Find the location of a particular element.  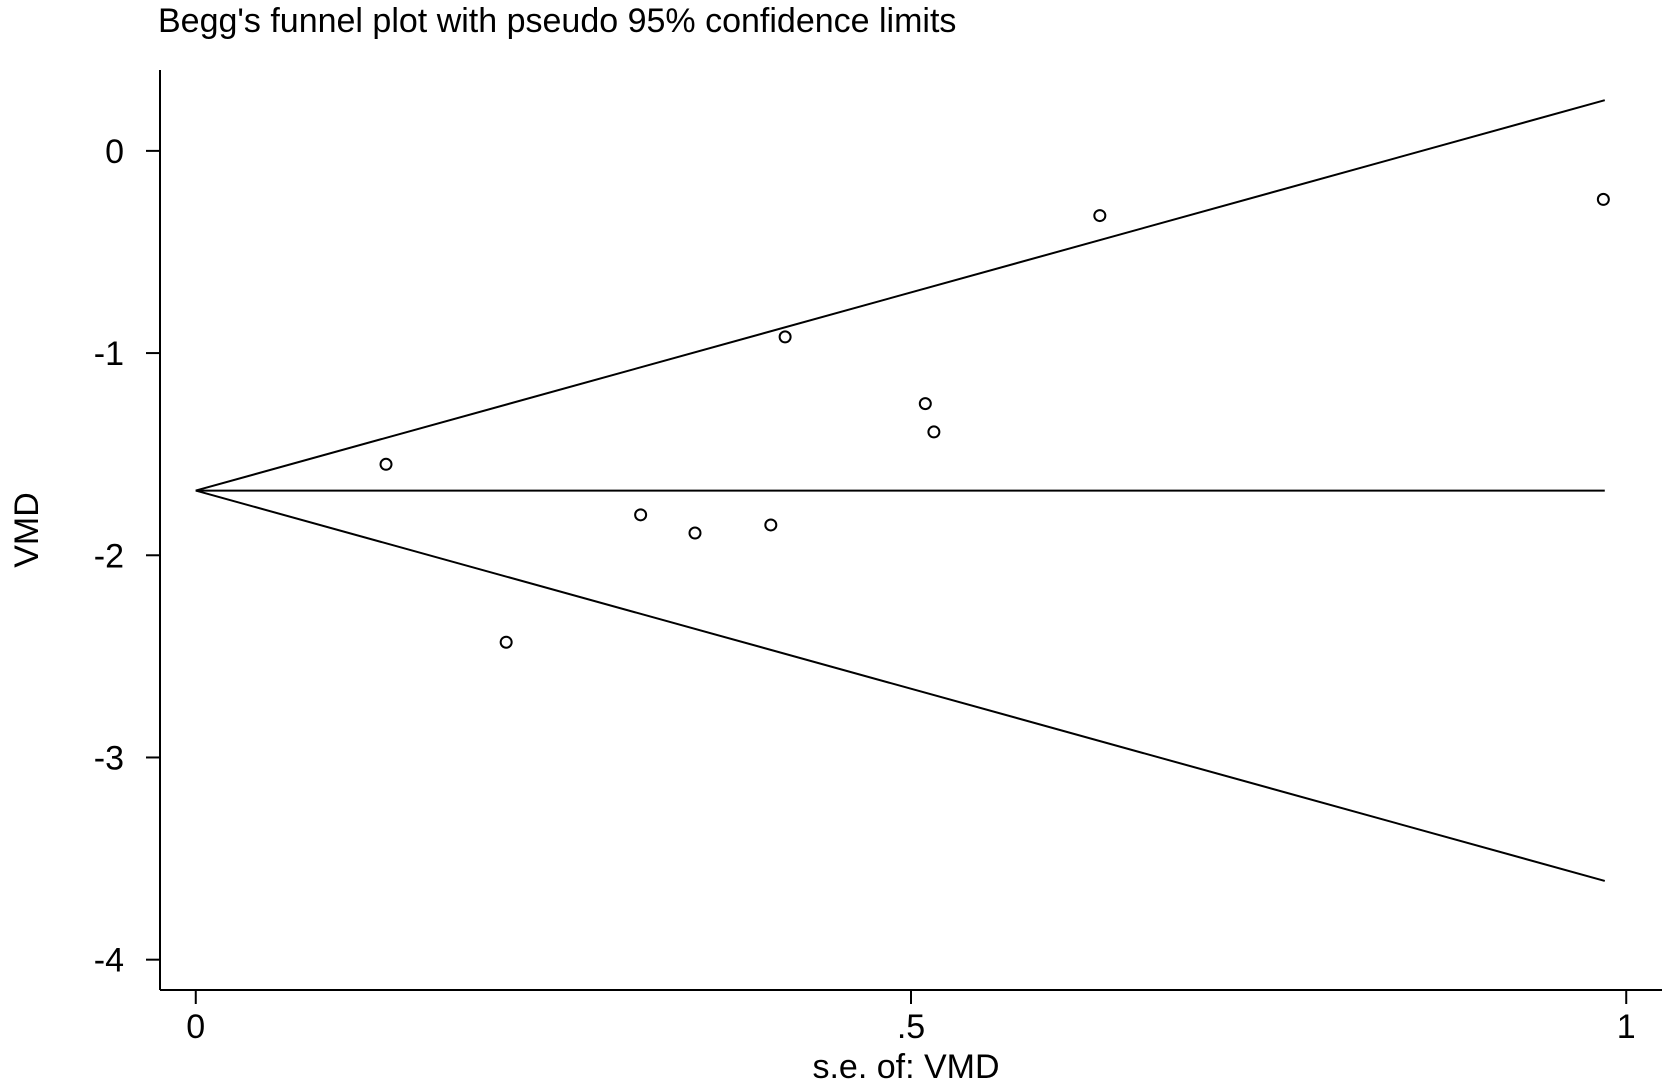

y-tick-label: -1 is located at coordinates (109, 354).